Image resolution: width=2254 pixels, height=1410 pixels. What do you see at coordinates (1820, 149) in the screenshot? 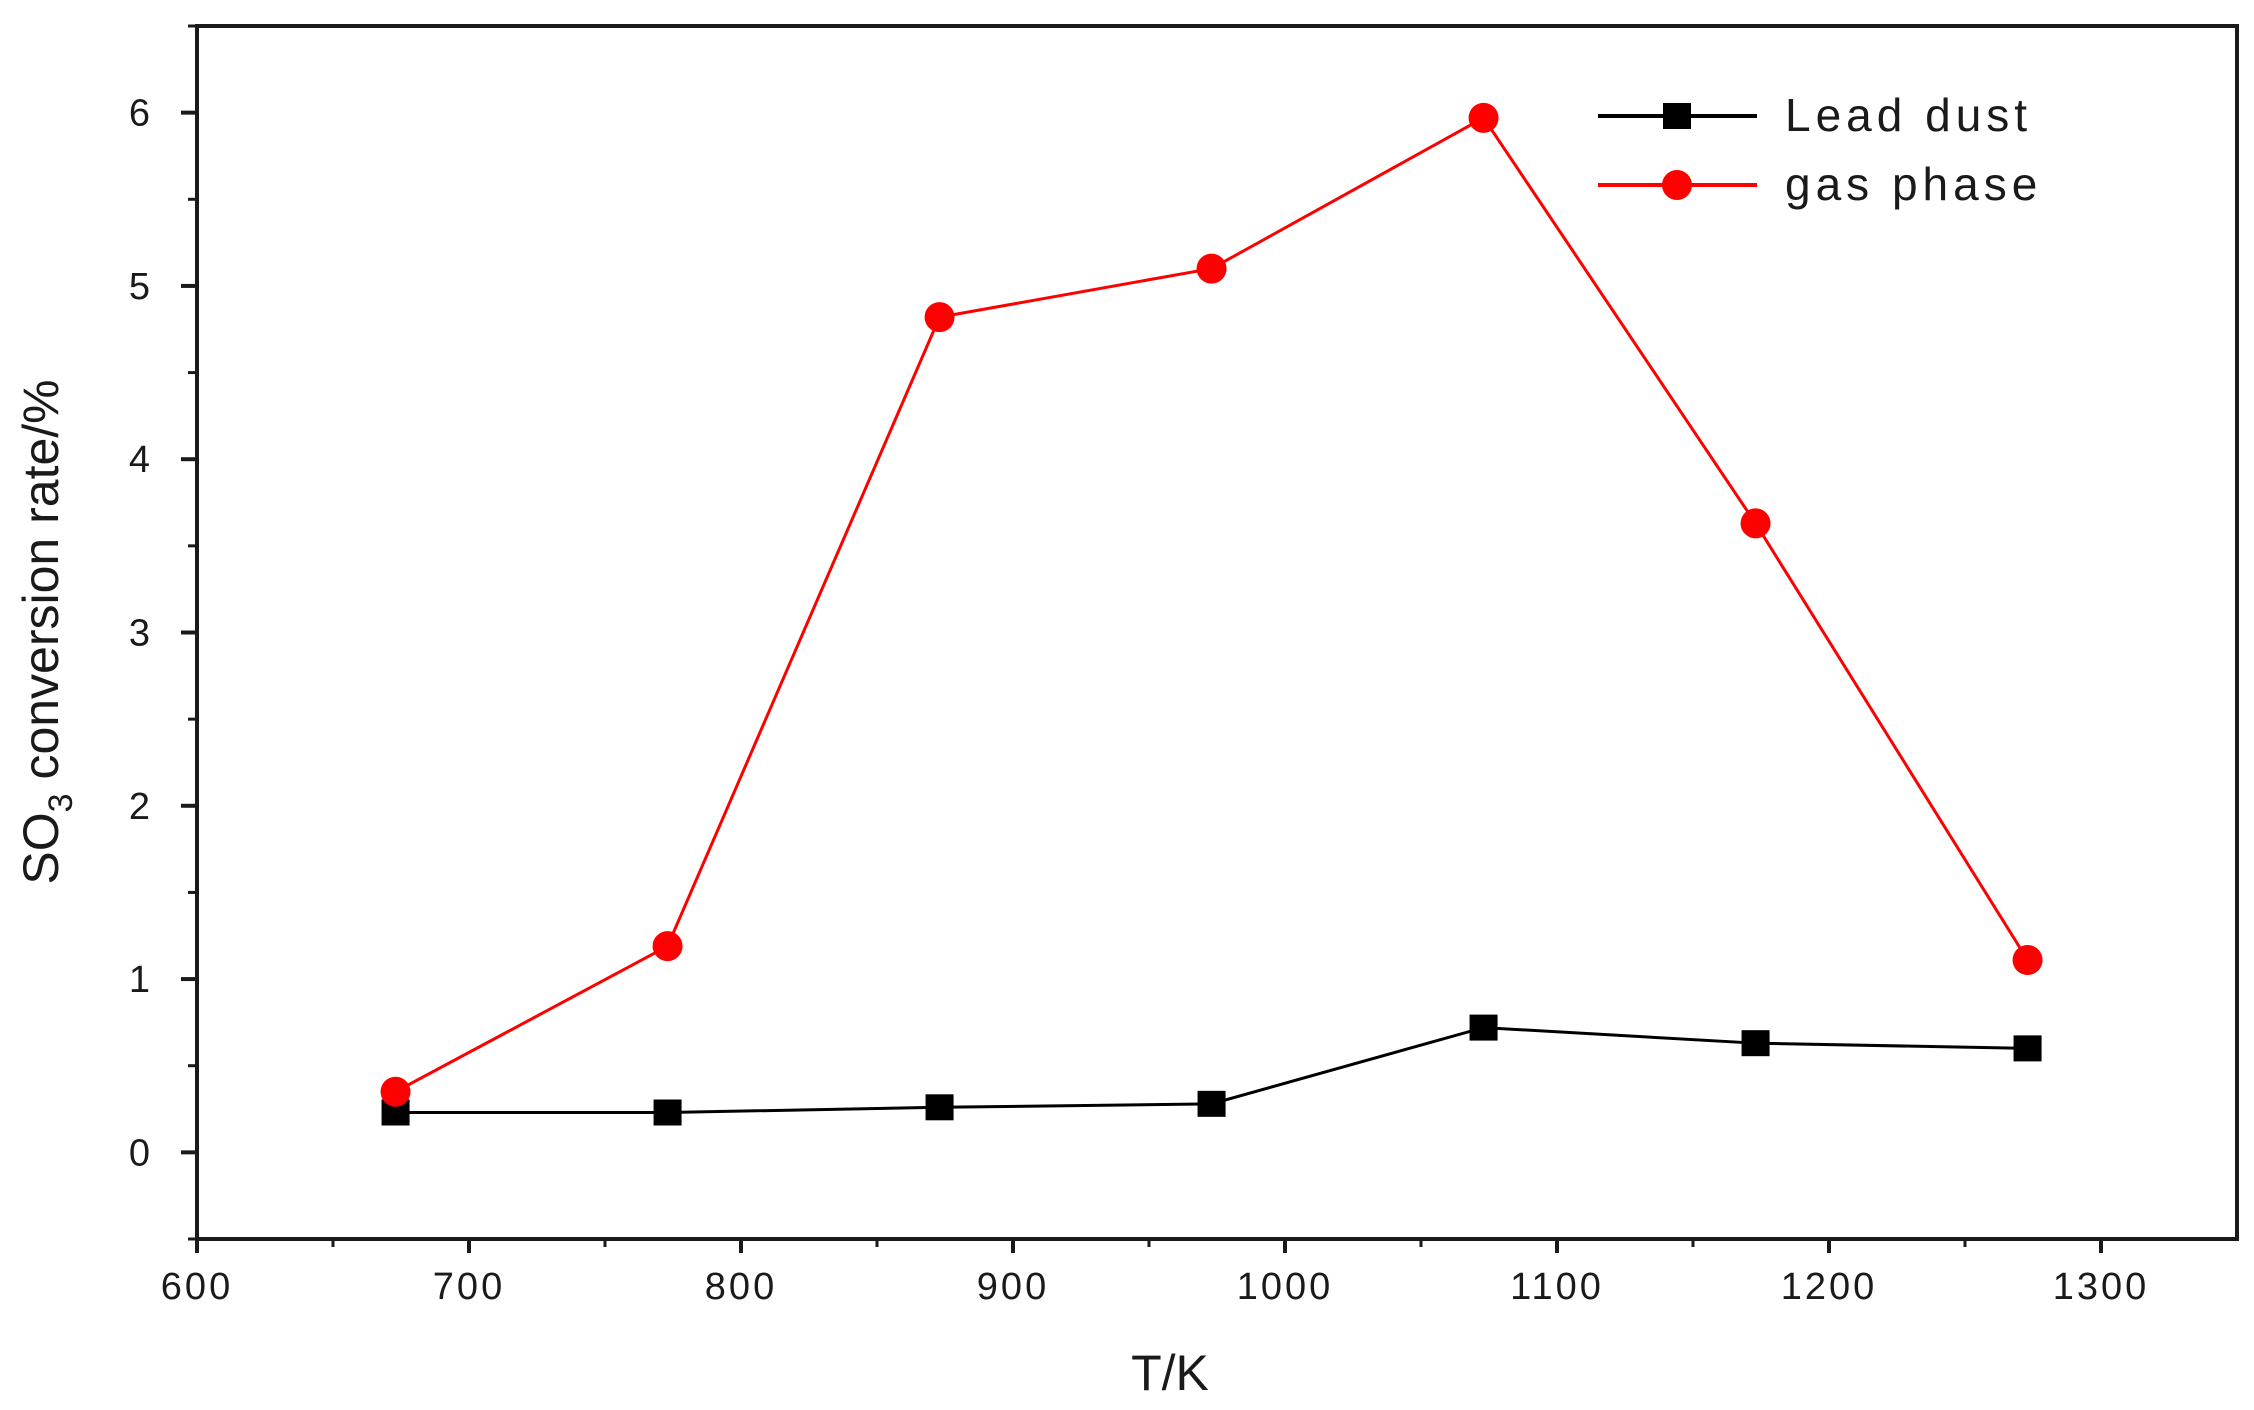
I see `legend: Lead dust gas phase` at bounding box center [1820, 149].